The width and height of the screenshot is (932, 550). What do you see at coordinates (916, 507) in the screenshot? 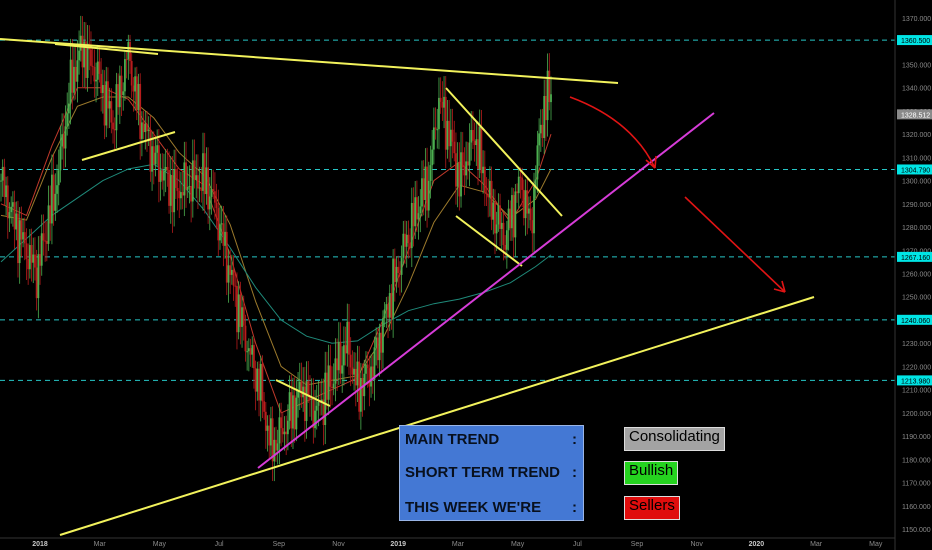
I see `price-tick-label-1: 1160.000` at bounding box center [916, 507].